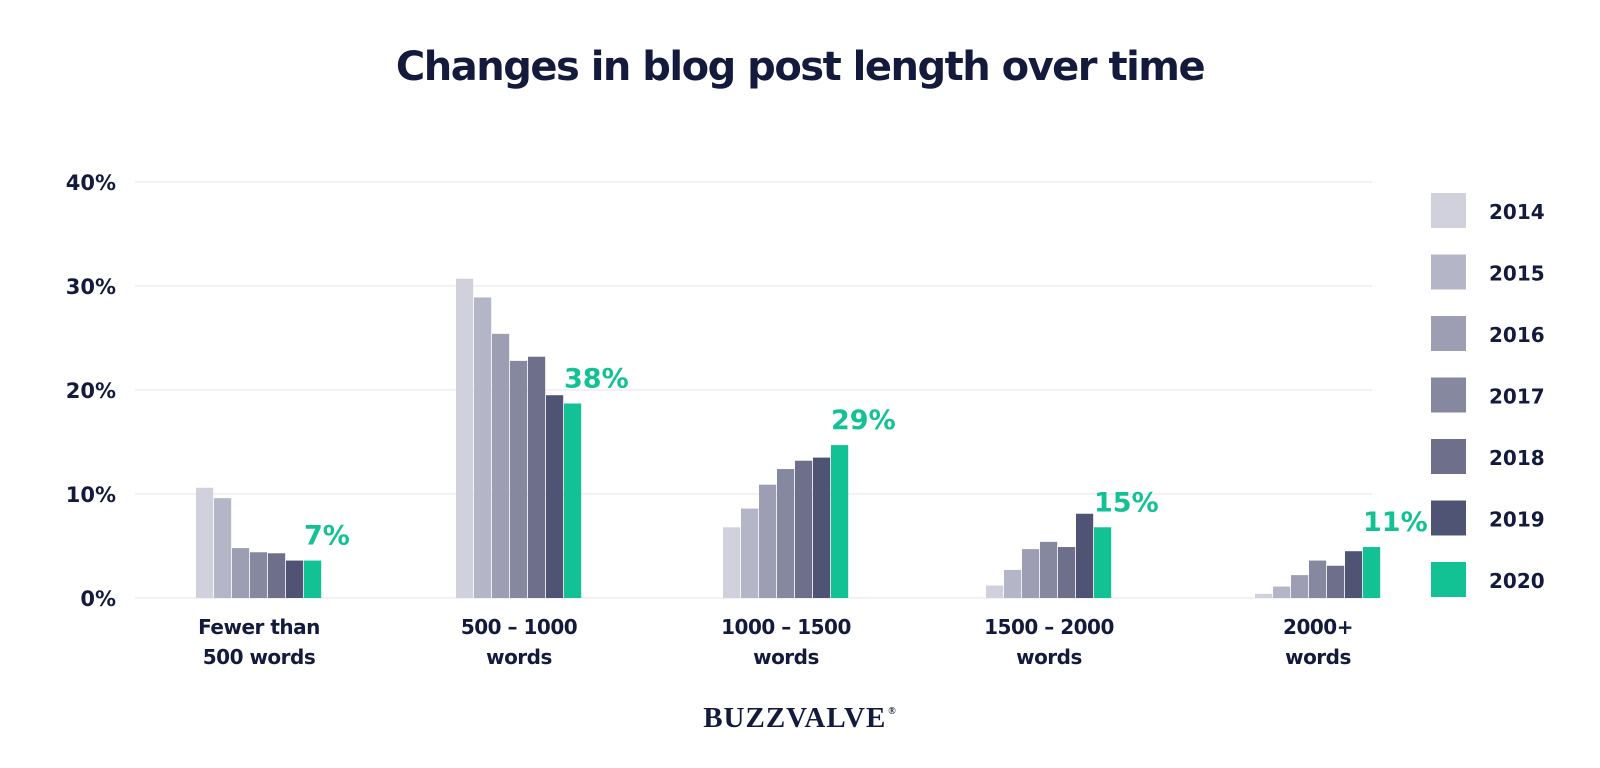 The width and height of the screenshot is (1600, 768). What do you see at coordinates (1517, 335) in the screenshot?
I see `legend-label: 2016` at bounding box center [1517, 335].